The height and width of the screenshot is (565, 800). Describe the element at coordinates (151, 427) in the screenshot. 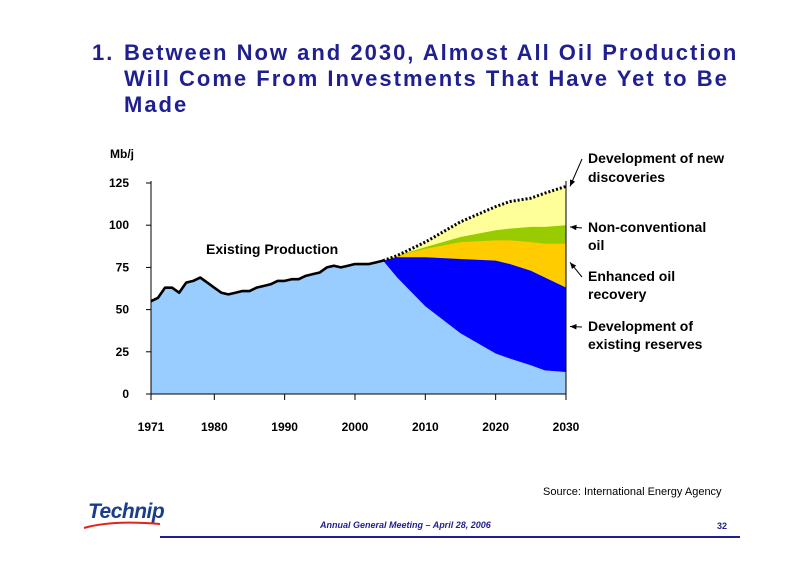

I see `x-tick-label-1971: 1971` at that location.